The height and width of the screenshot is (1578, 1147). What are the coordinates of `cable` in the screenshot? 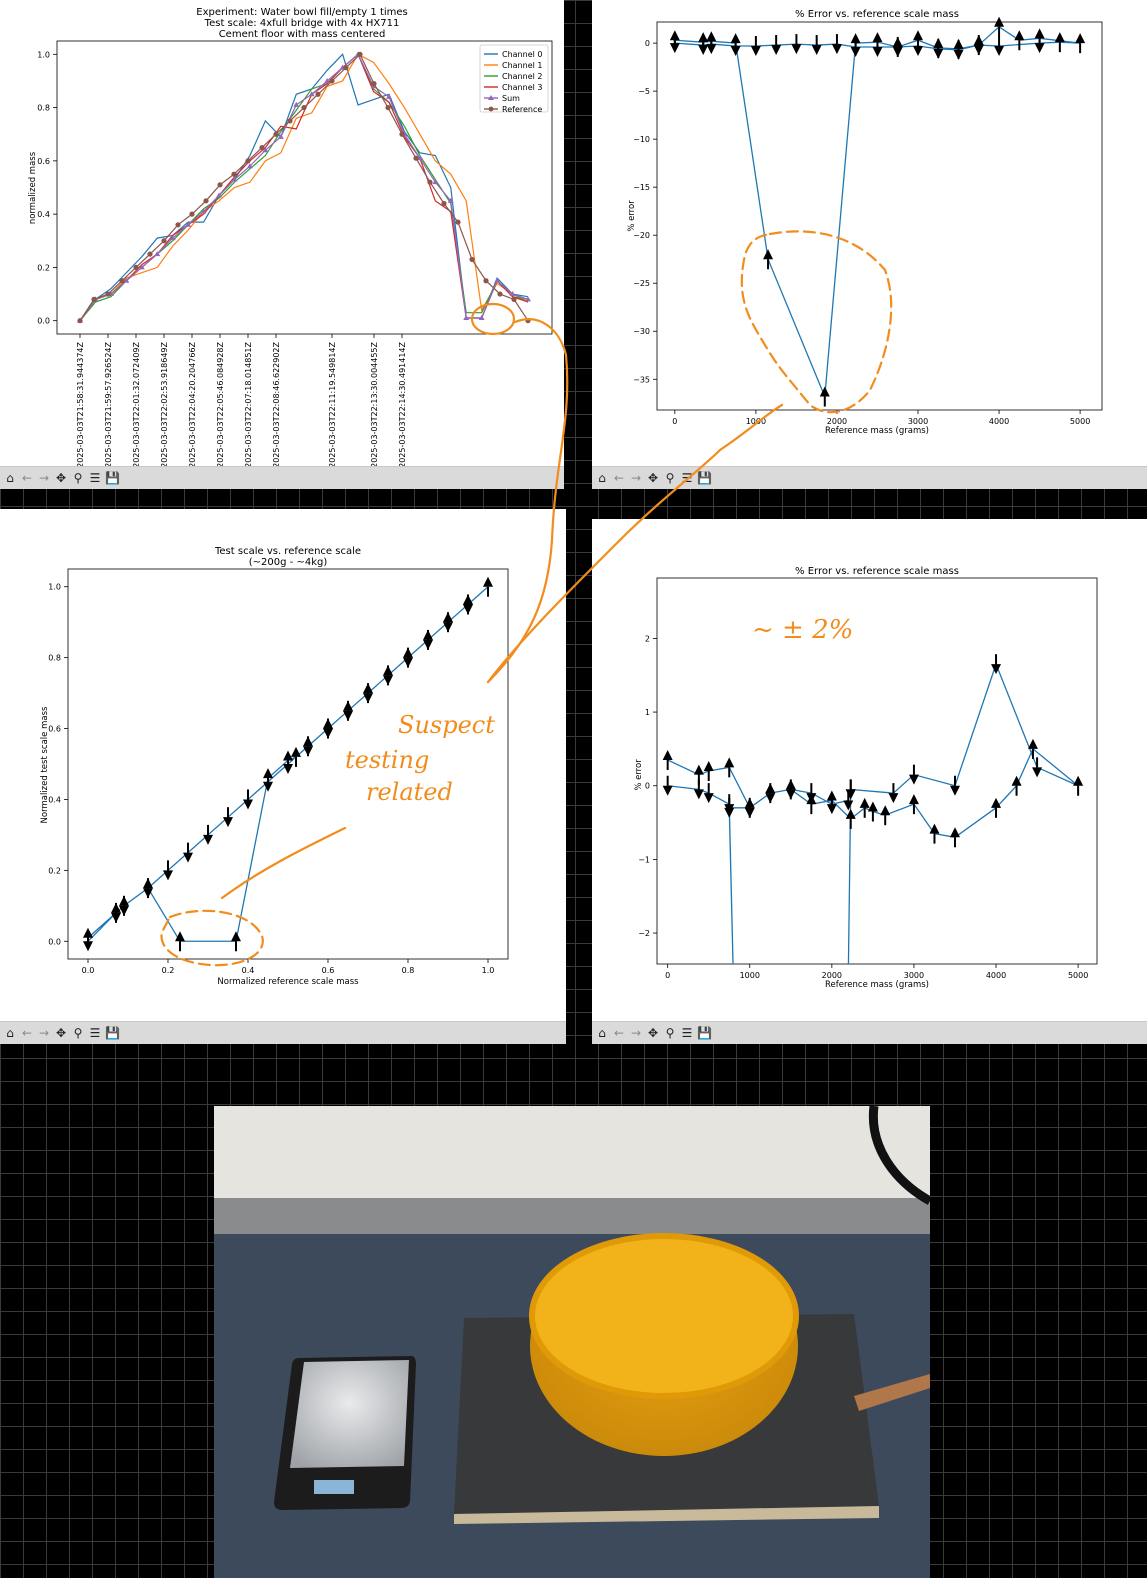 It's located at (899, 1155).